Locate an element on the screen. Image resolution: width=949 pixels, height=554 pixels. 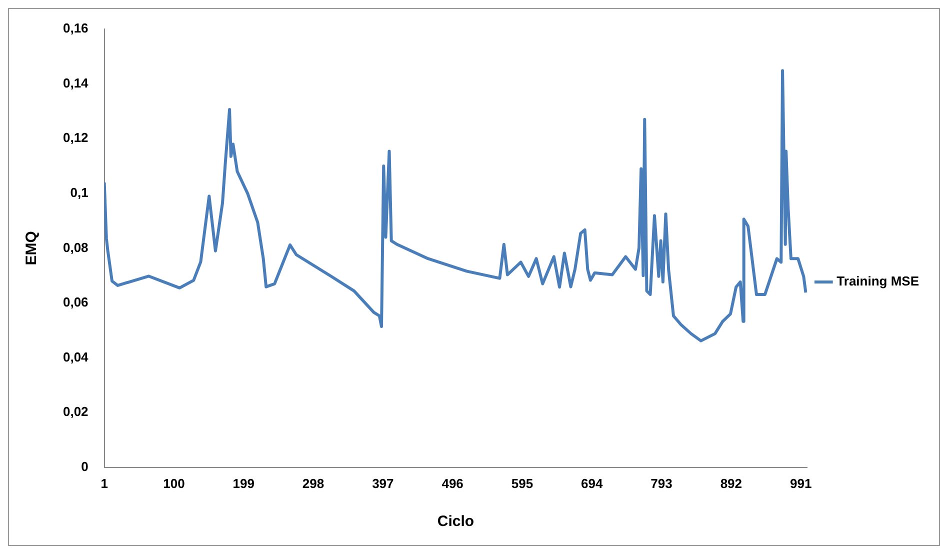
x-tick-label: 991 is located at coordinates (801, 483).